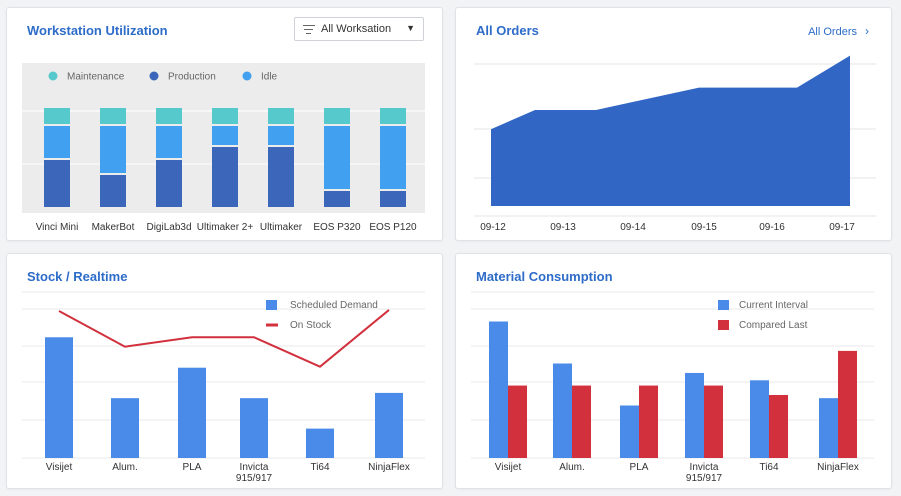  I want to click on x-tick-label: EOS P320, so click(337, 227).